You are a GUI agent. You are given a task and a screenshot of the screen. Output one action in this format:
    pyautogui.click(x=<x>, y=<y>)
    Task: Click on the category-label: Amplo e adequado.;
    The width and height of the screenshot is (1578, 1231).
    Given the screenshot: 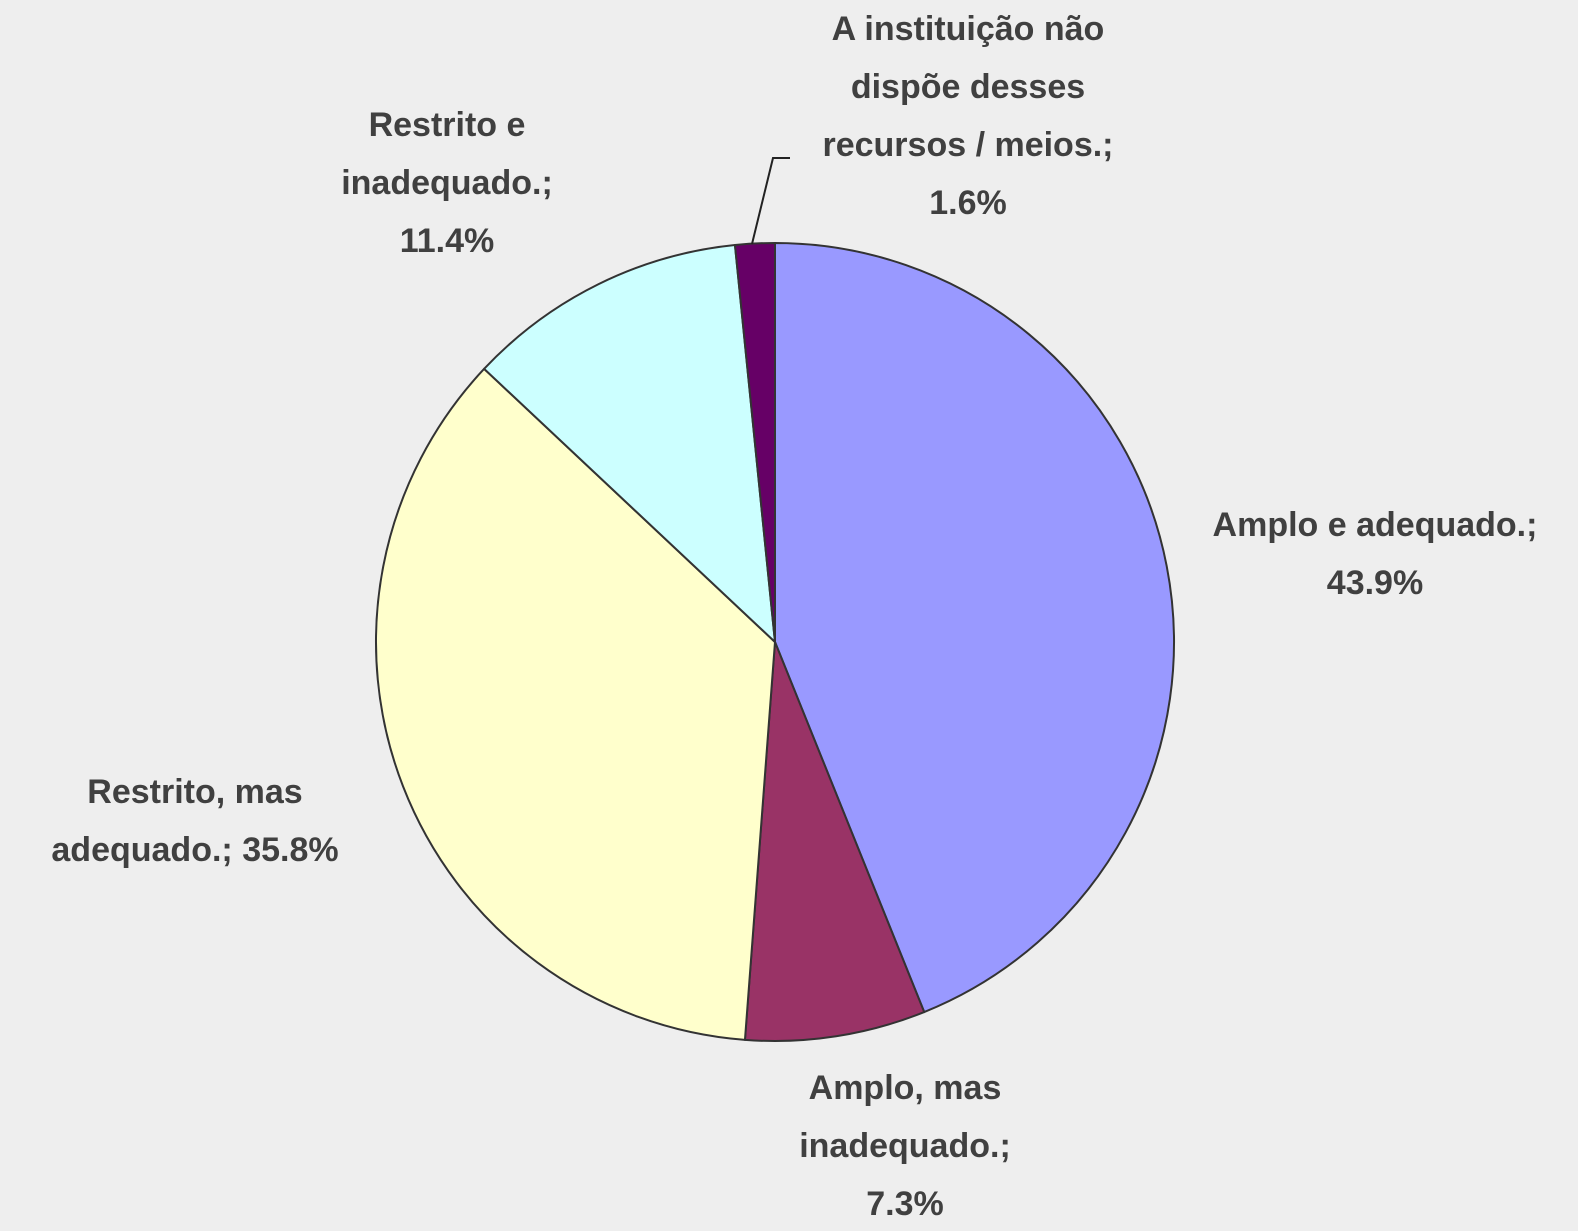 What is the action you would take?
    pyautogui.click(x=1375, y=525)
    